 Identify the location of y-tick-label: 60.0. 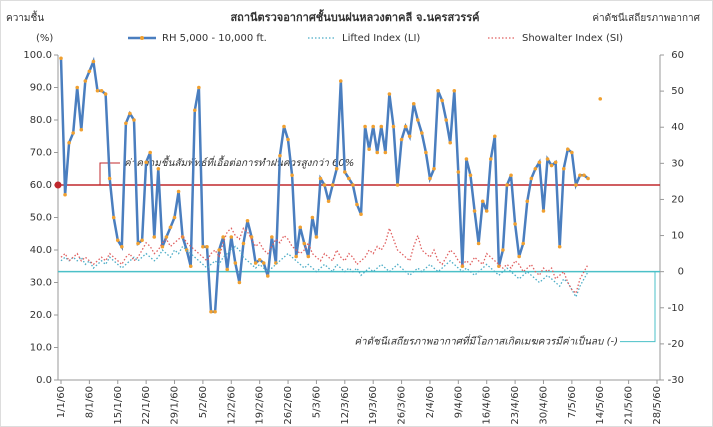
(41, 185).